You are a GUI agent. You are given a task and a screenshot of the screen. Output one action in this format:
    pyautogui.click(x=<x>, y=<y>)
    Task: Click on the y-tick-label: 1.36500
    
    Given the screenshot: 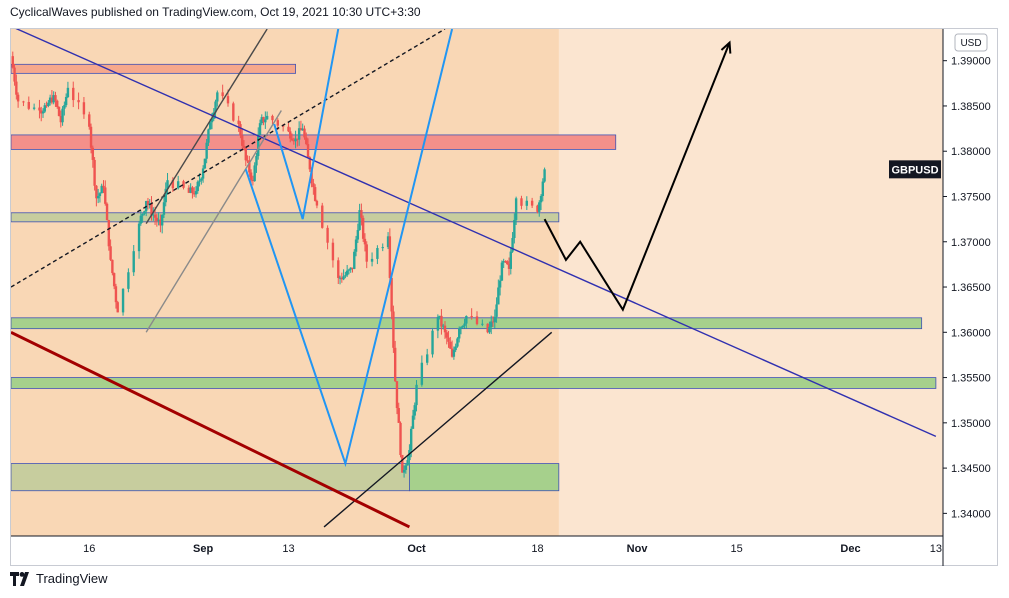 What is the action you would take?
    pyautogui.click(x=971, y=288)
    